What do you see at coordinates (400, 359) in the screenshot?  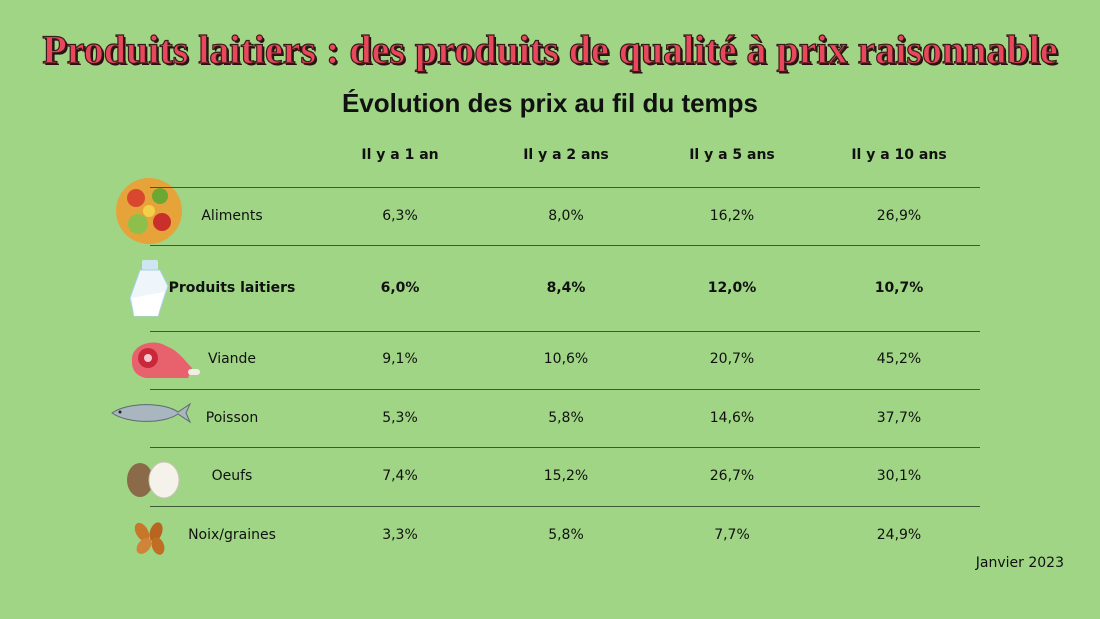 I see `cell: 9,1%` at bounding box center [400, 359].